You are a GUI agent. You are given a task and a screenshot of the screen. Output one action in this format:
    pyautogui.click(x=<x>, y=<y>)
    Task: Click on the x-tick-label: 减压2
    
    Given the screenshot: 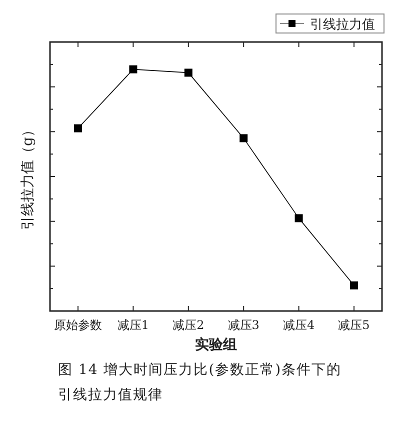 What is the action you would take?
    pyautogui.click(x=188, y=325)
    